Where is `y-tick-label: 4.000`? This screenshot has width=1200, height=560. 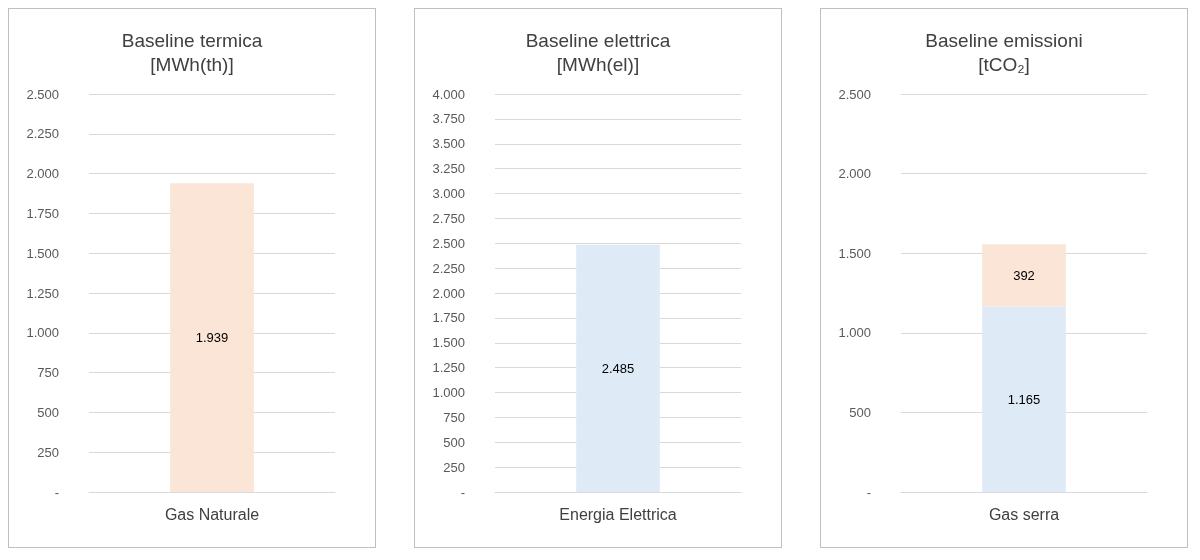 y-tick-label: 4.000 is located at coordinates (448, 94).